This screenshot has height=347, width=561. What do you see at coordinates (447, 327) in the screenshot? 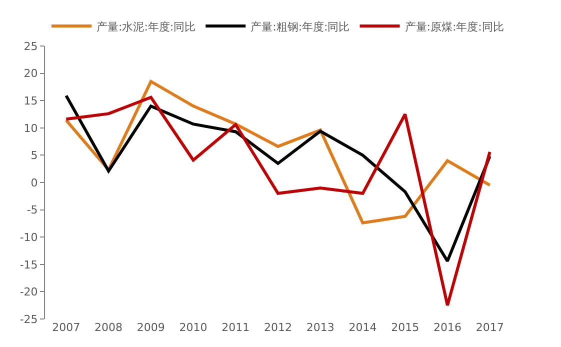
I see `x-tick-label: 2016` at bounding box center [447, 327].